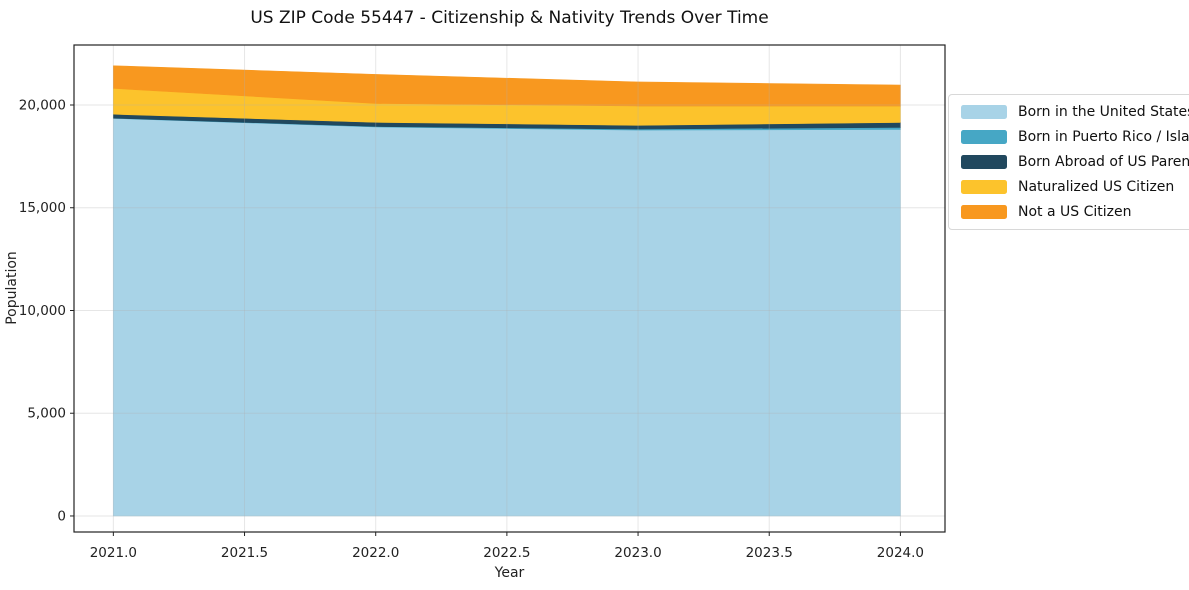 This screenshot has width=1189, height=590. I want to click on x-axis-tick-label: 2022.0, so click(375, 553).